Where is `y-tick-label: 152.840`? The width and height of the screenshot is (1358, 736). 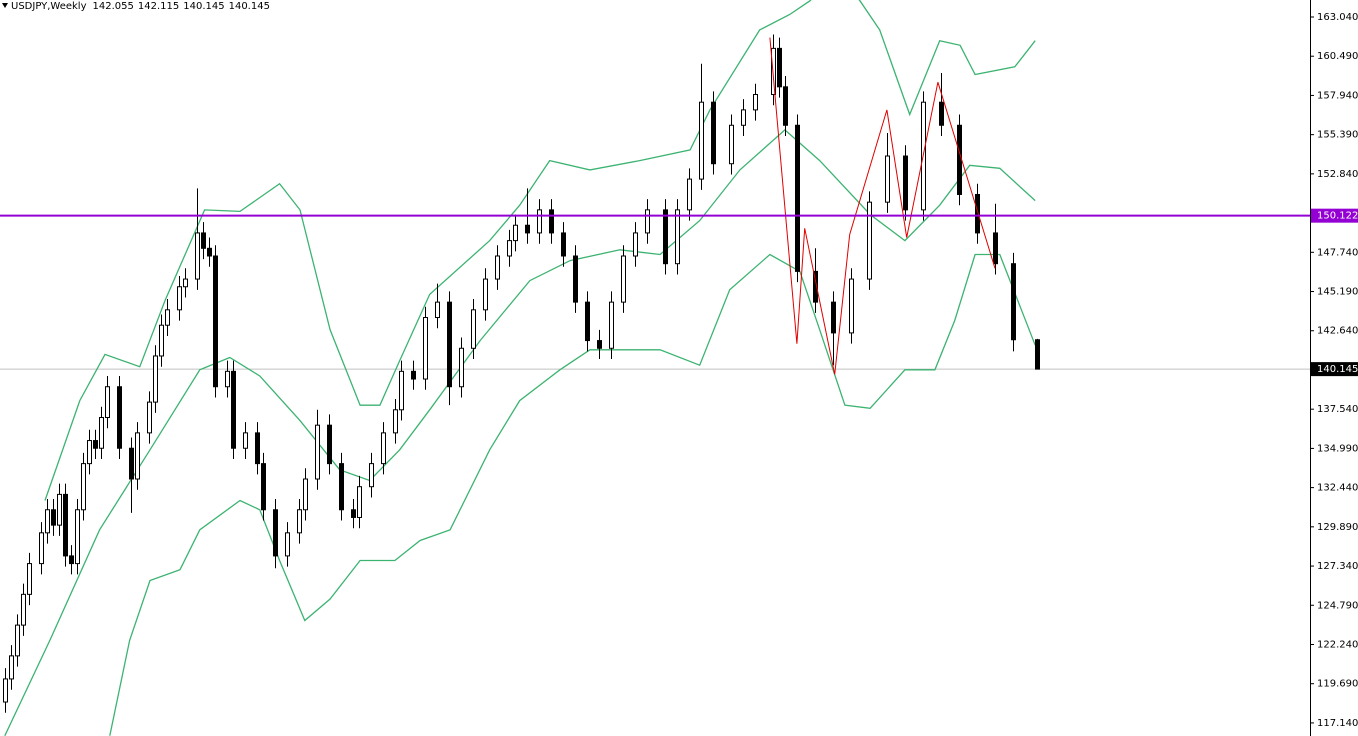
y-tick-label: 152.840 is located at coordinates (1337, 174).